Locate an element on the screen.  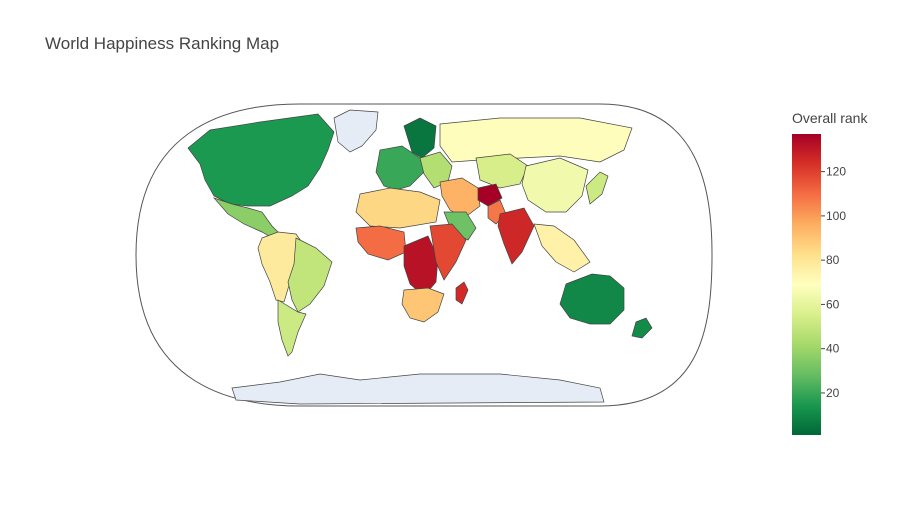
region-india is located at coordinates (516, 236).